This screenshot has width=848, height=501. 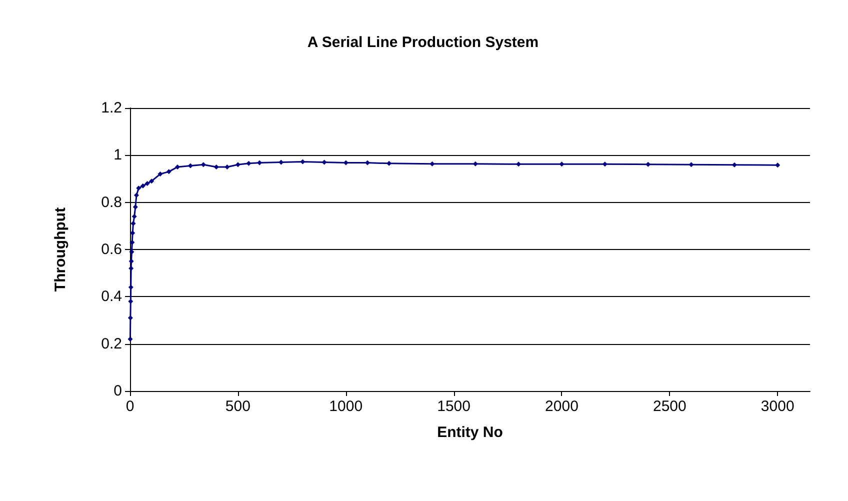 I want to click on y-tick-label: 0.6, so click(x=111, y=249).